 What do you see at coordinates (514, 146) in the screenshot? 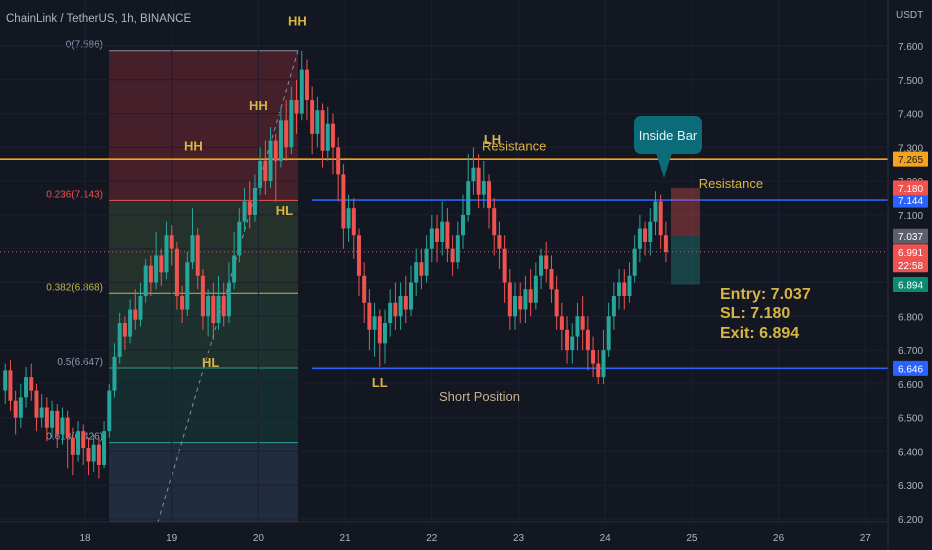
I see `annotation-resistance: Resistance` at bounding box center [514, 146].